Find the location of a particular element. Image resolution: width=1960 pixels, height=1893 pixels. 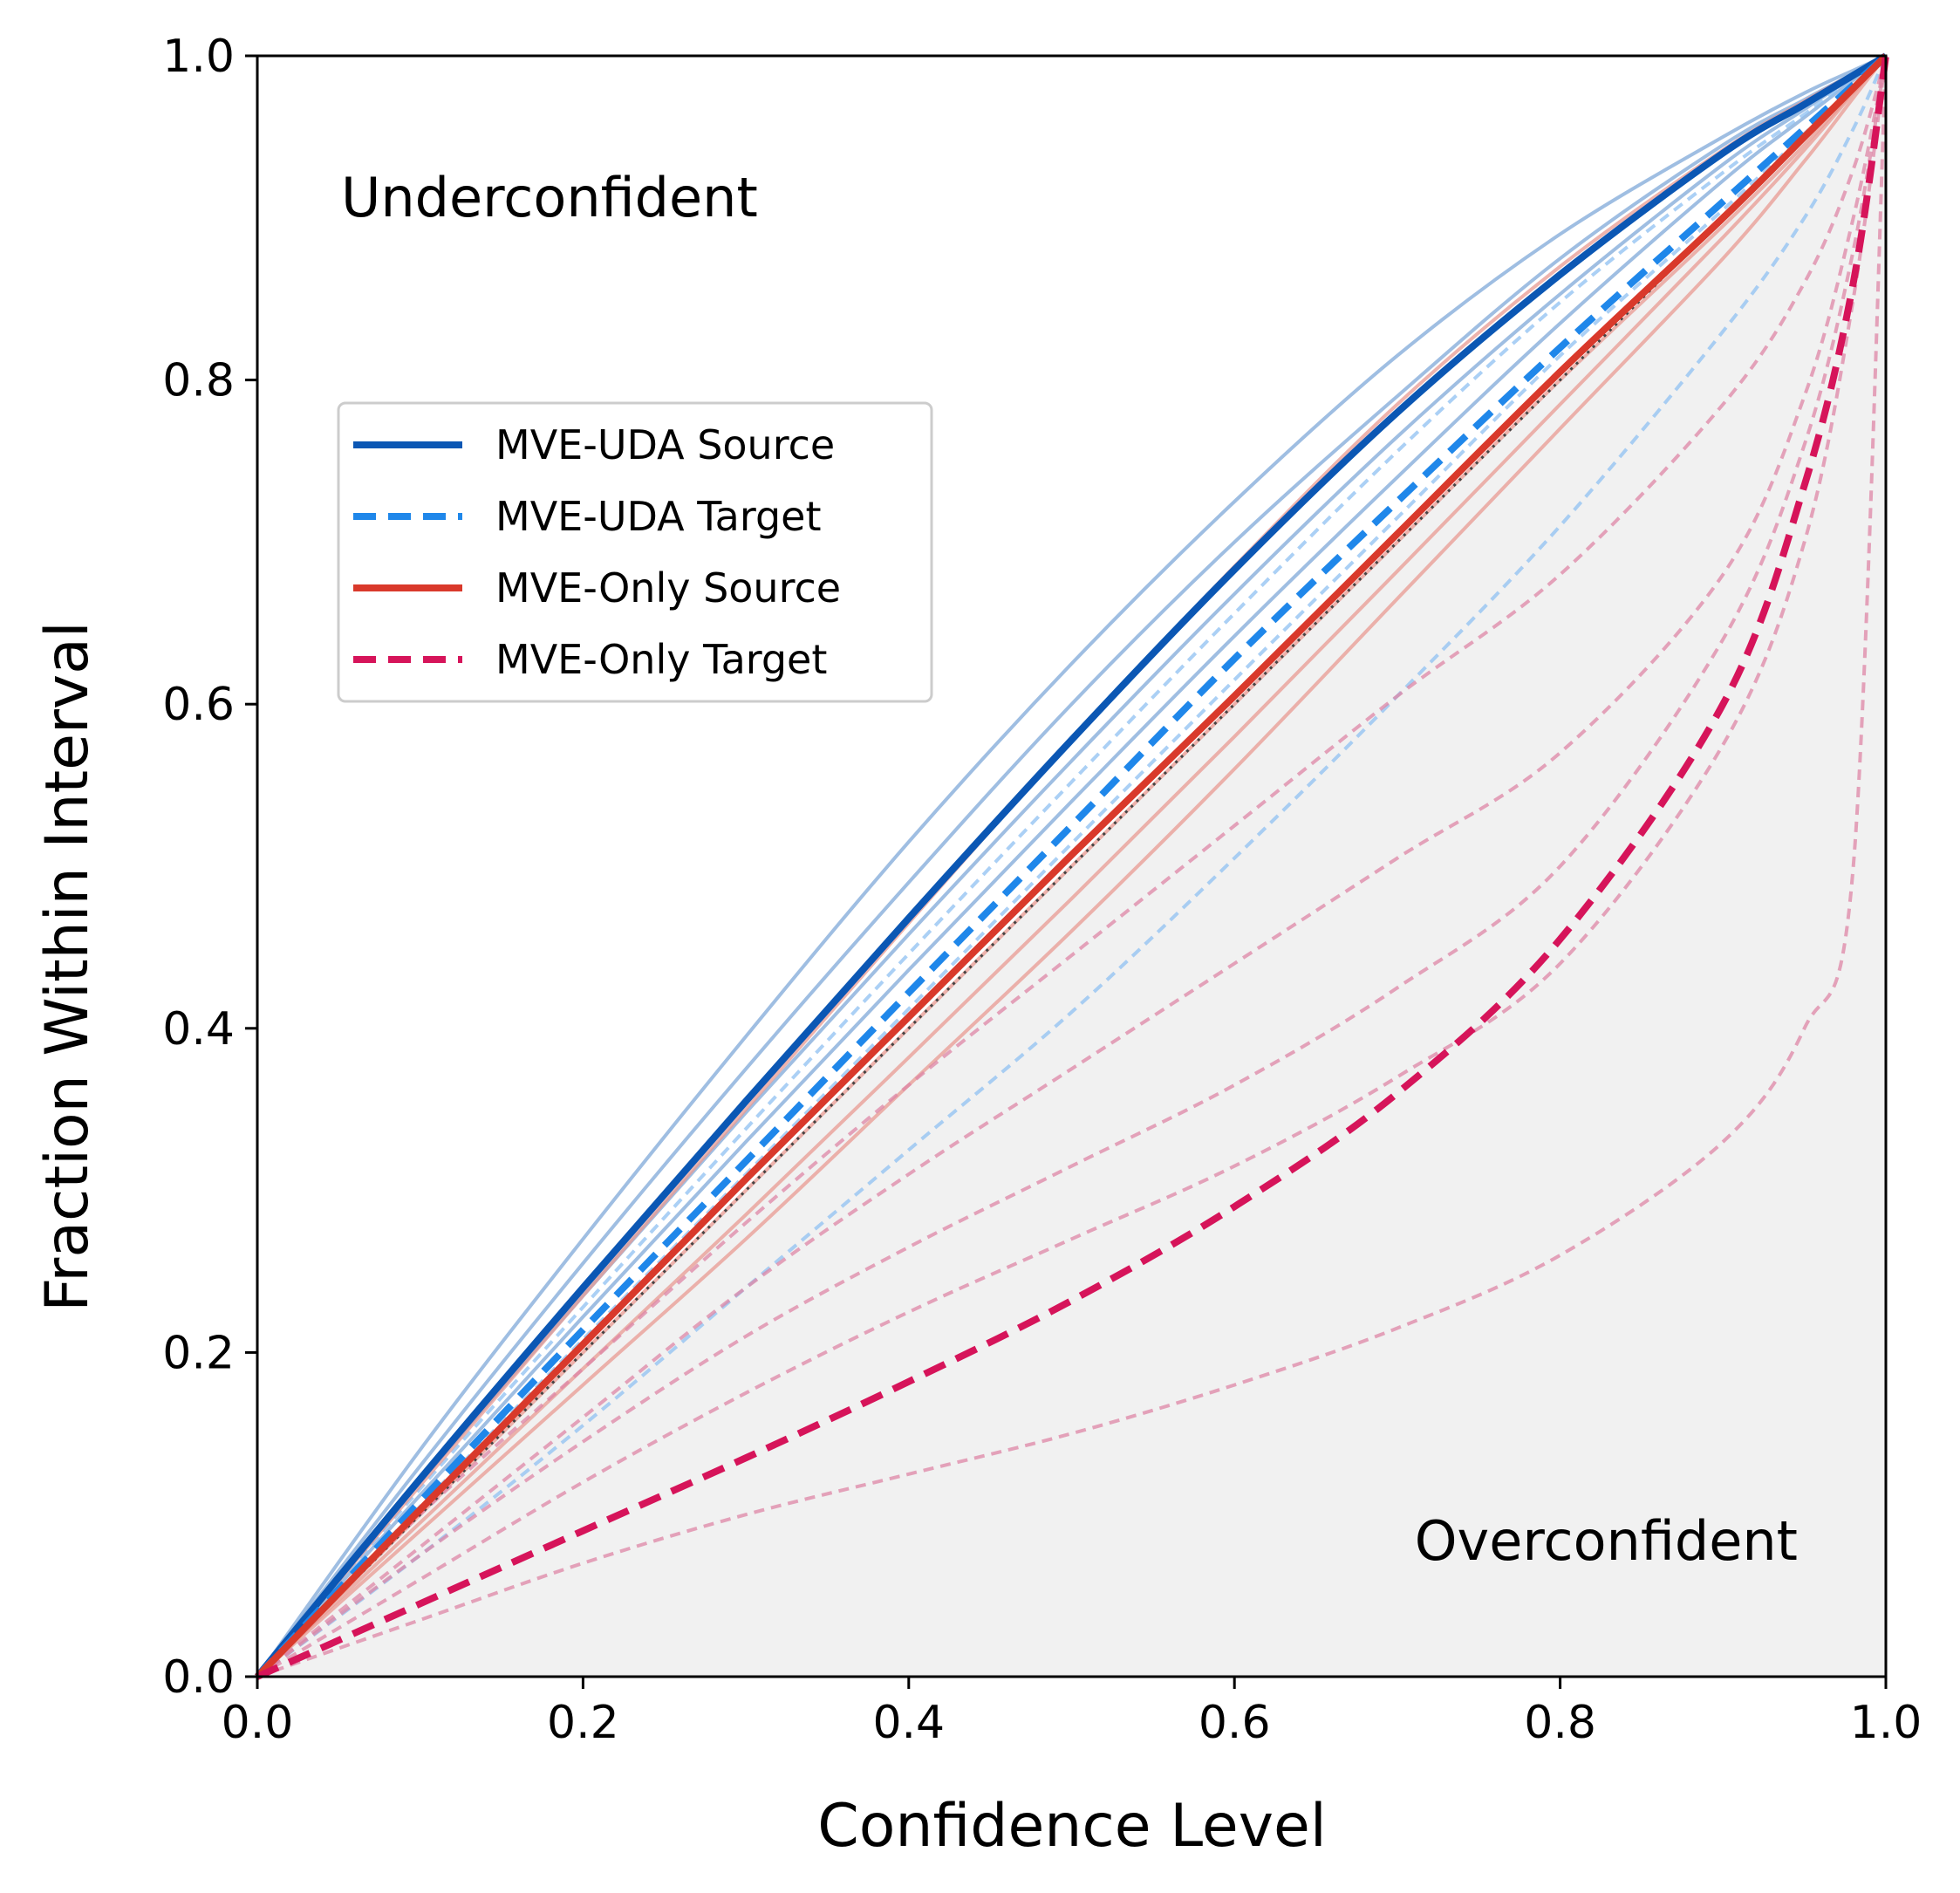

x-tick-label-1: 0.2 is located at coordinates (583, 1723).